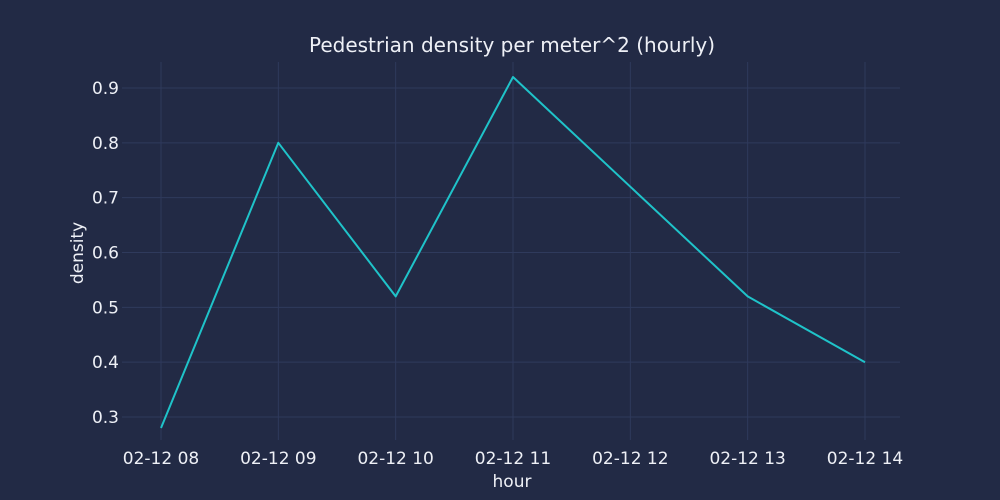 The image size is (1000, 500). I want to click on y-tick-label: 0.7, so click(105, 199).